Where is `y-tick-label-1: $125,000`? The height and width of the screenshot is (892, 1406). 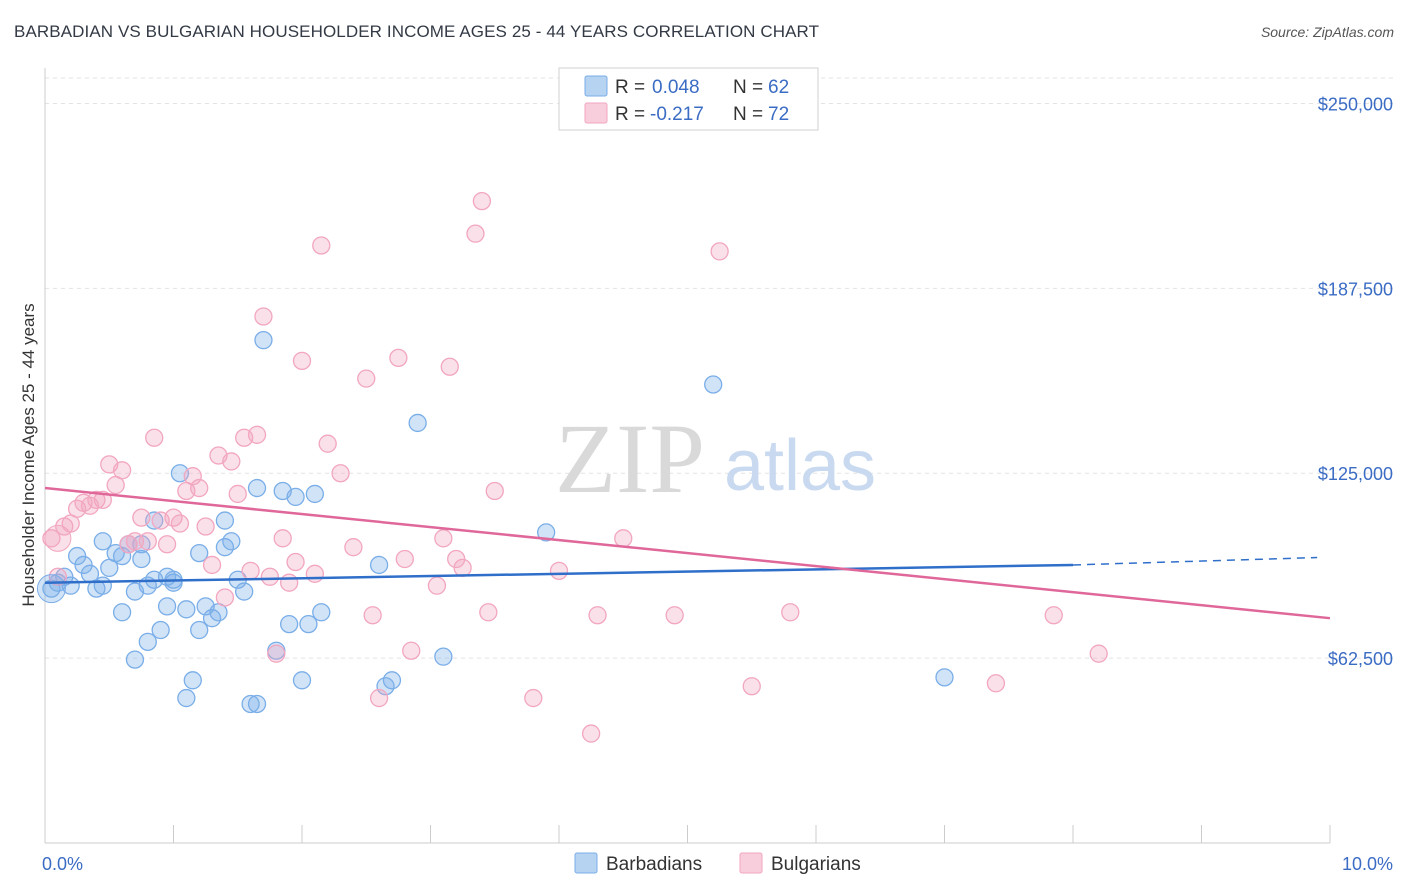
y-tick-label-1: $125,000 is located at coordinates (1355, 474).